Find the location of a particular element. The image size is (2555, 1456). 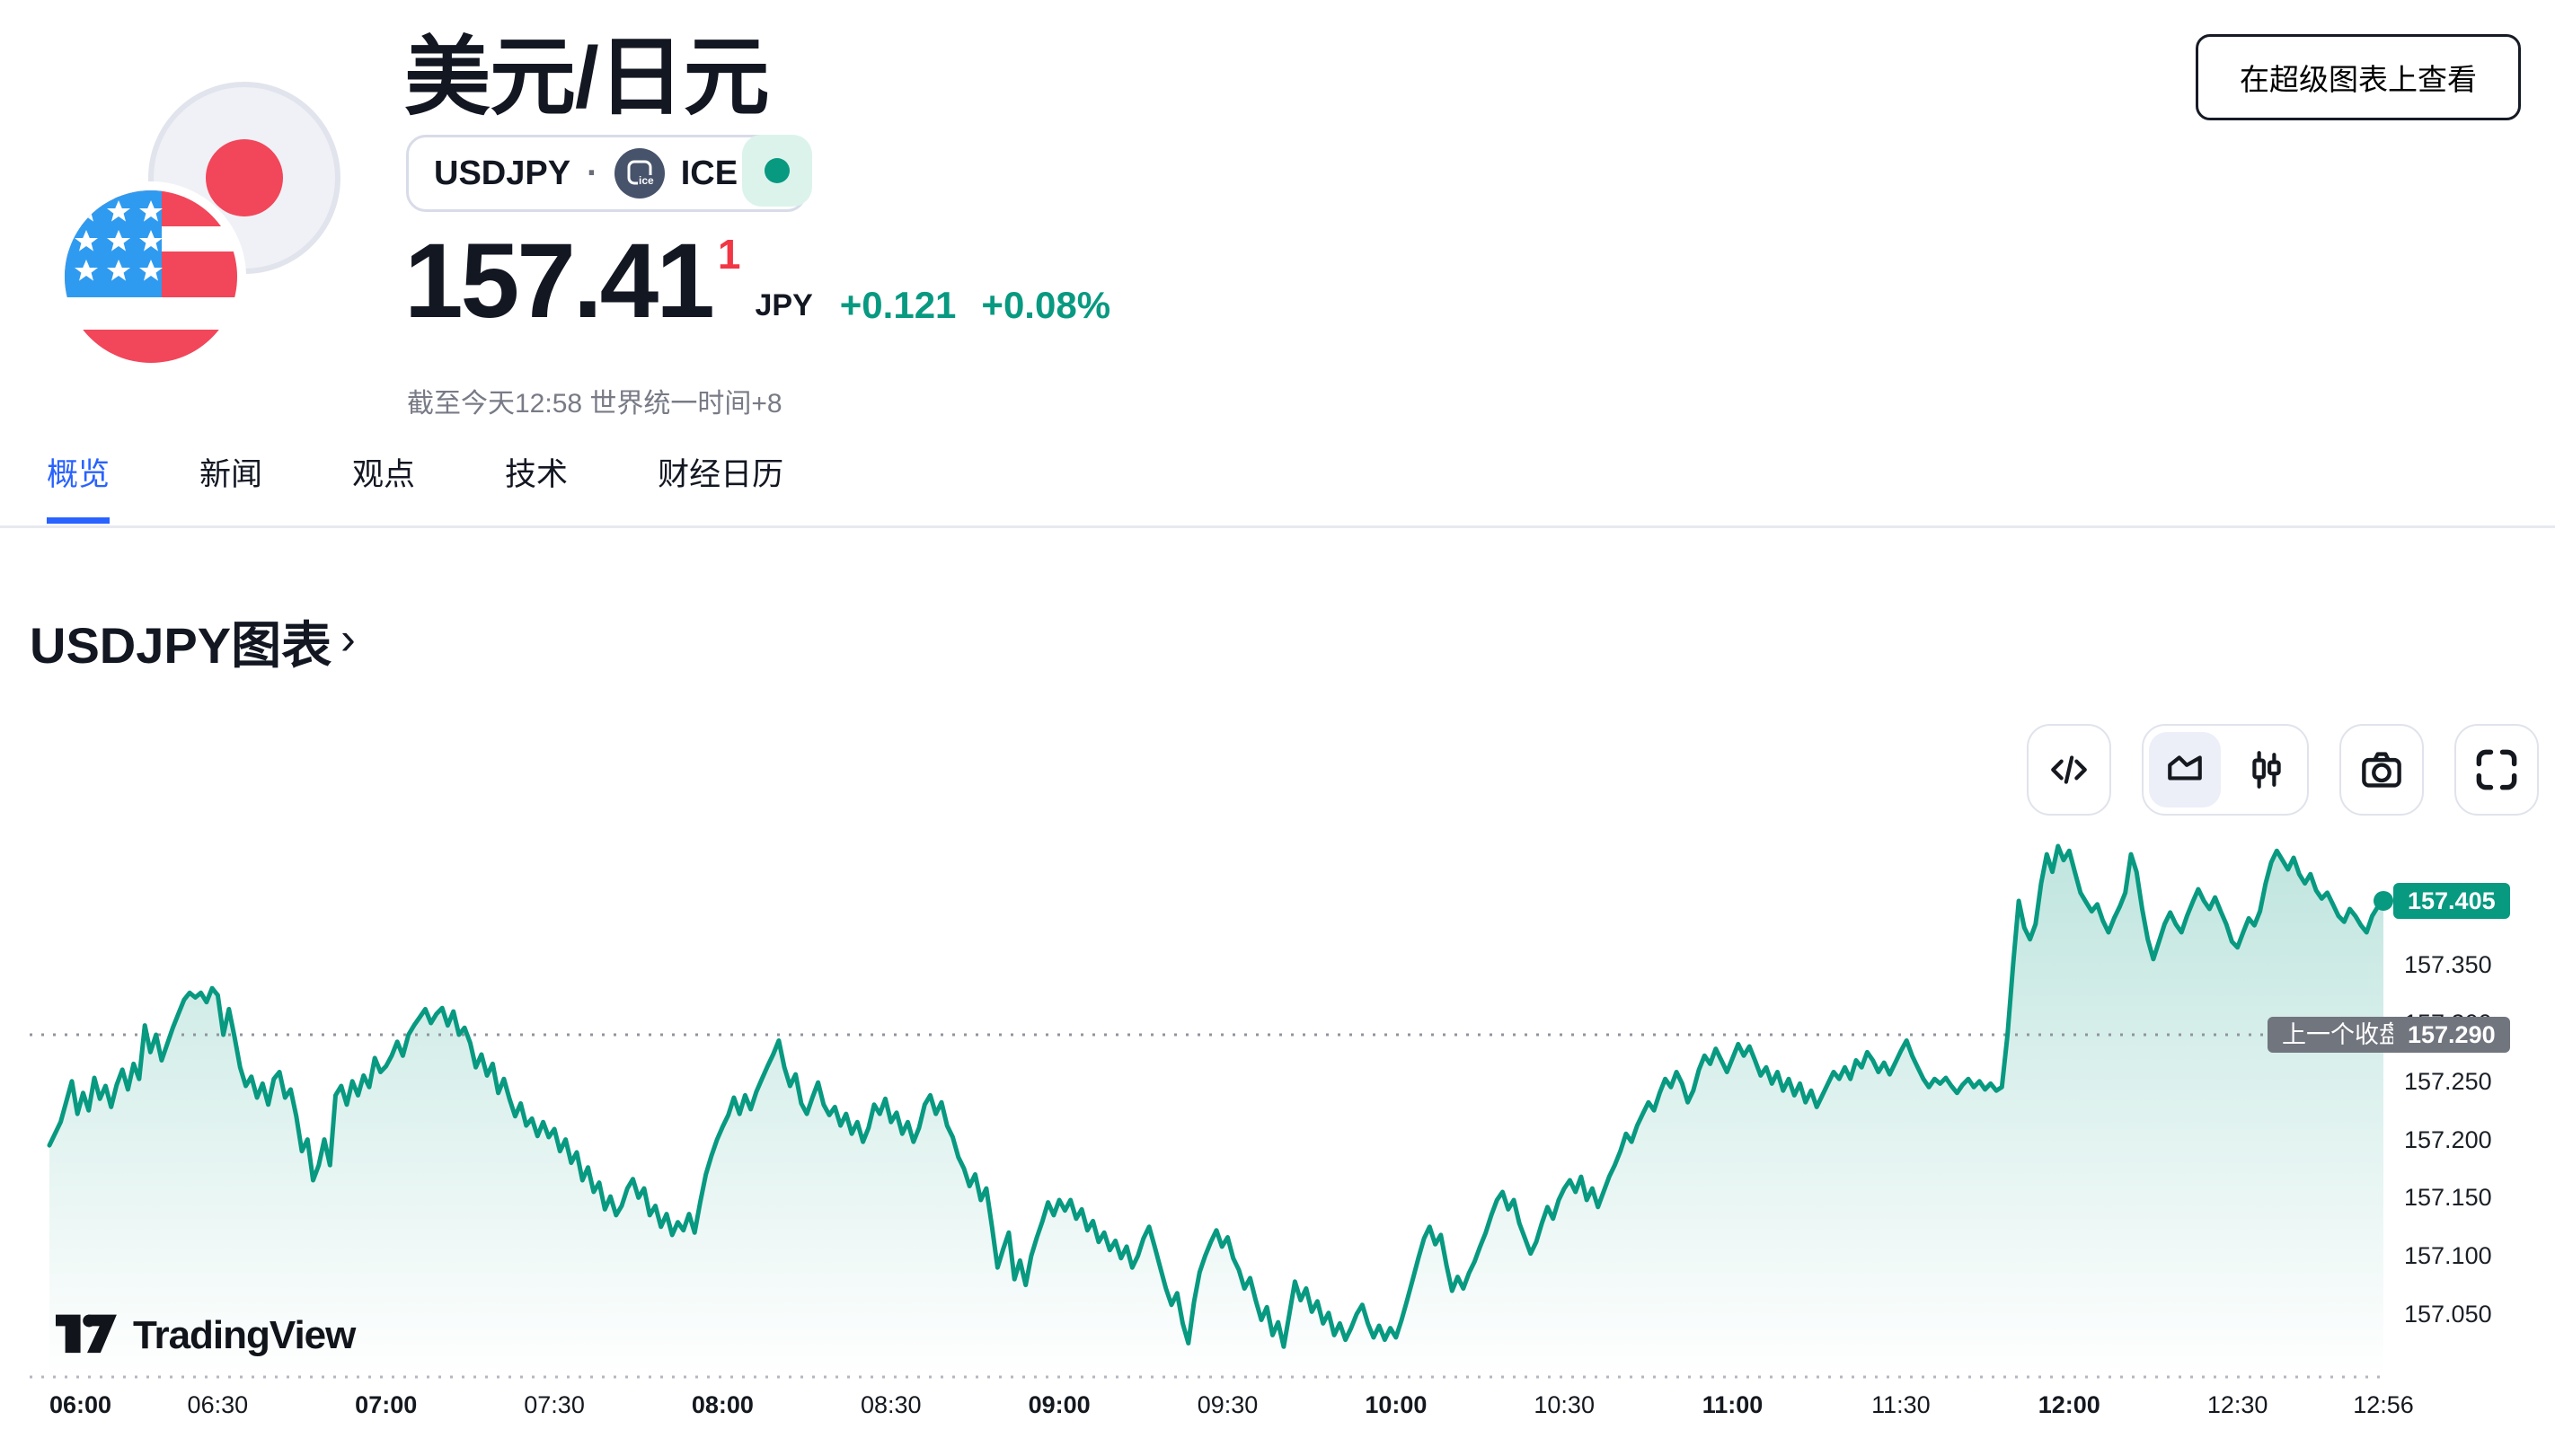

tradingview-watermark: TradingView is located at coordinates (206, 1335).